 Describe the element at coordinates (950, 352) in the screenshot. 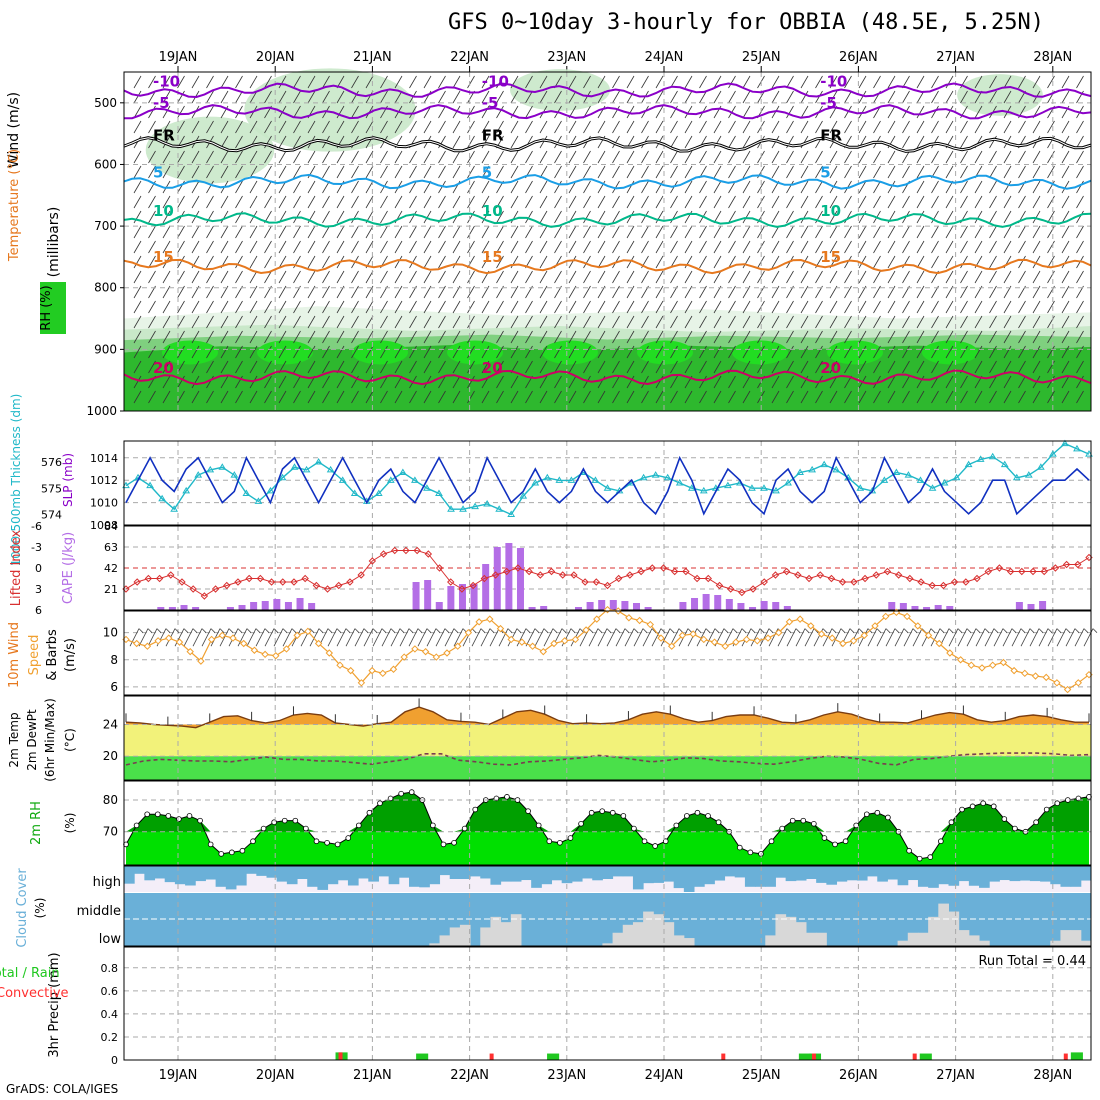

I see `rh-high-patch` at that location.